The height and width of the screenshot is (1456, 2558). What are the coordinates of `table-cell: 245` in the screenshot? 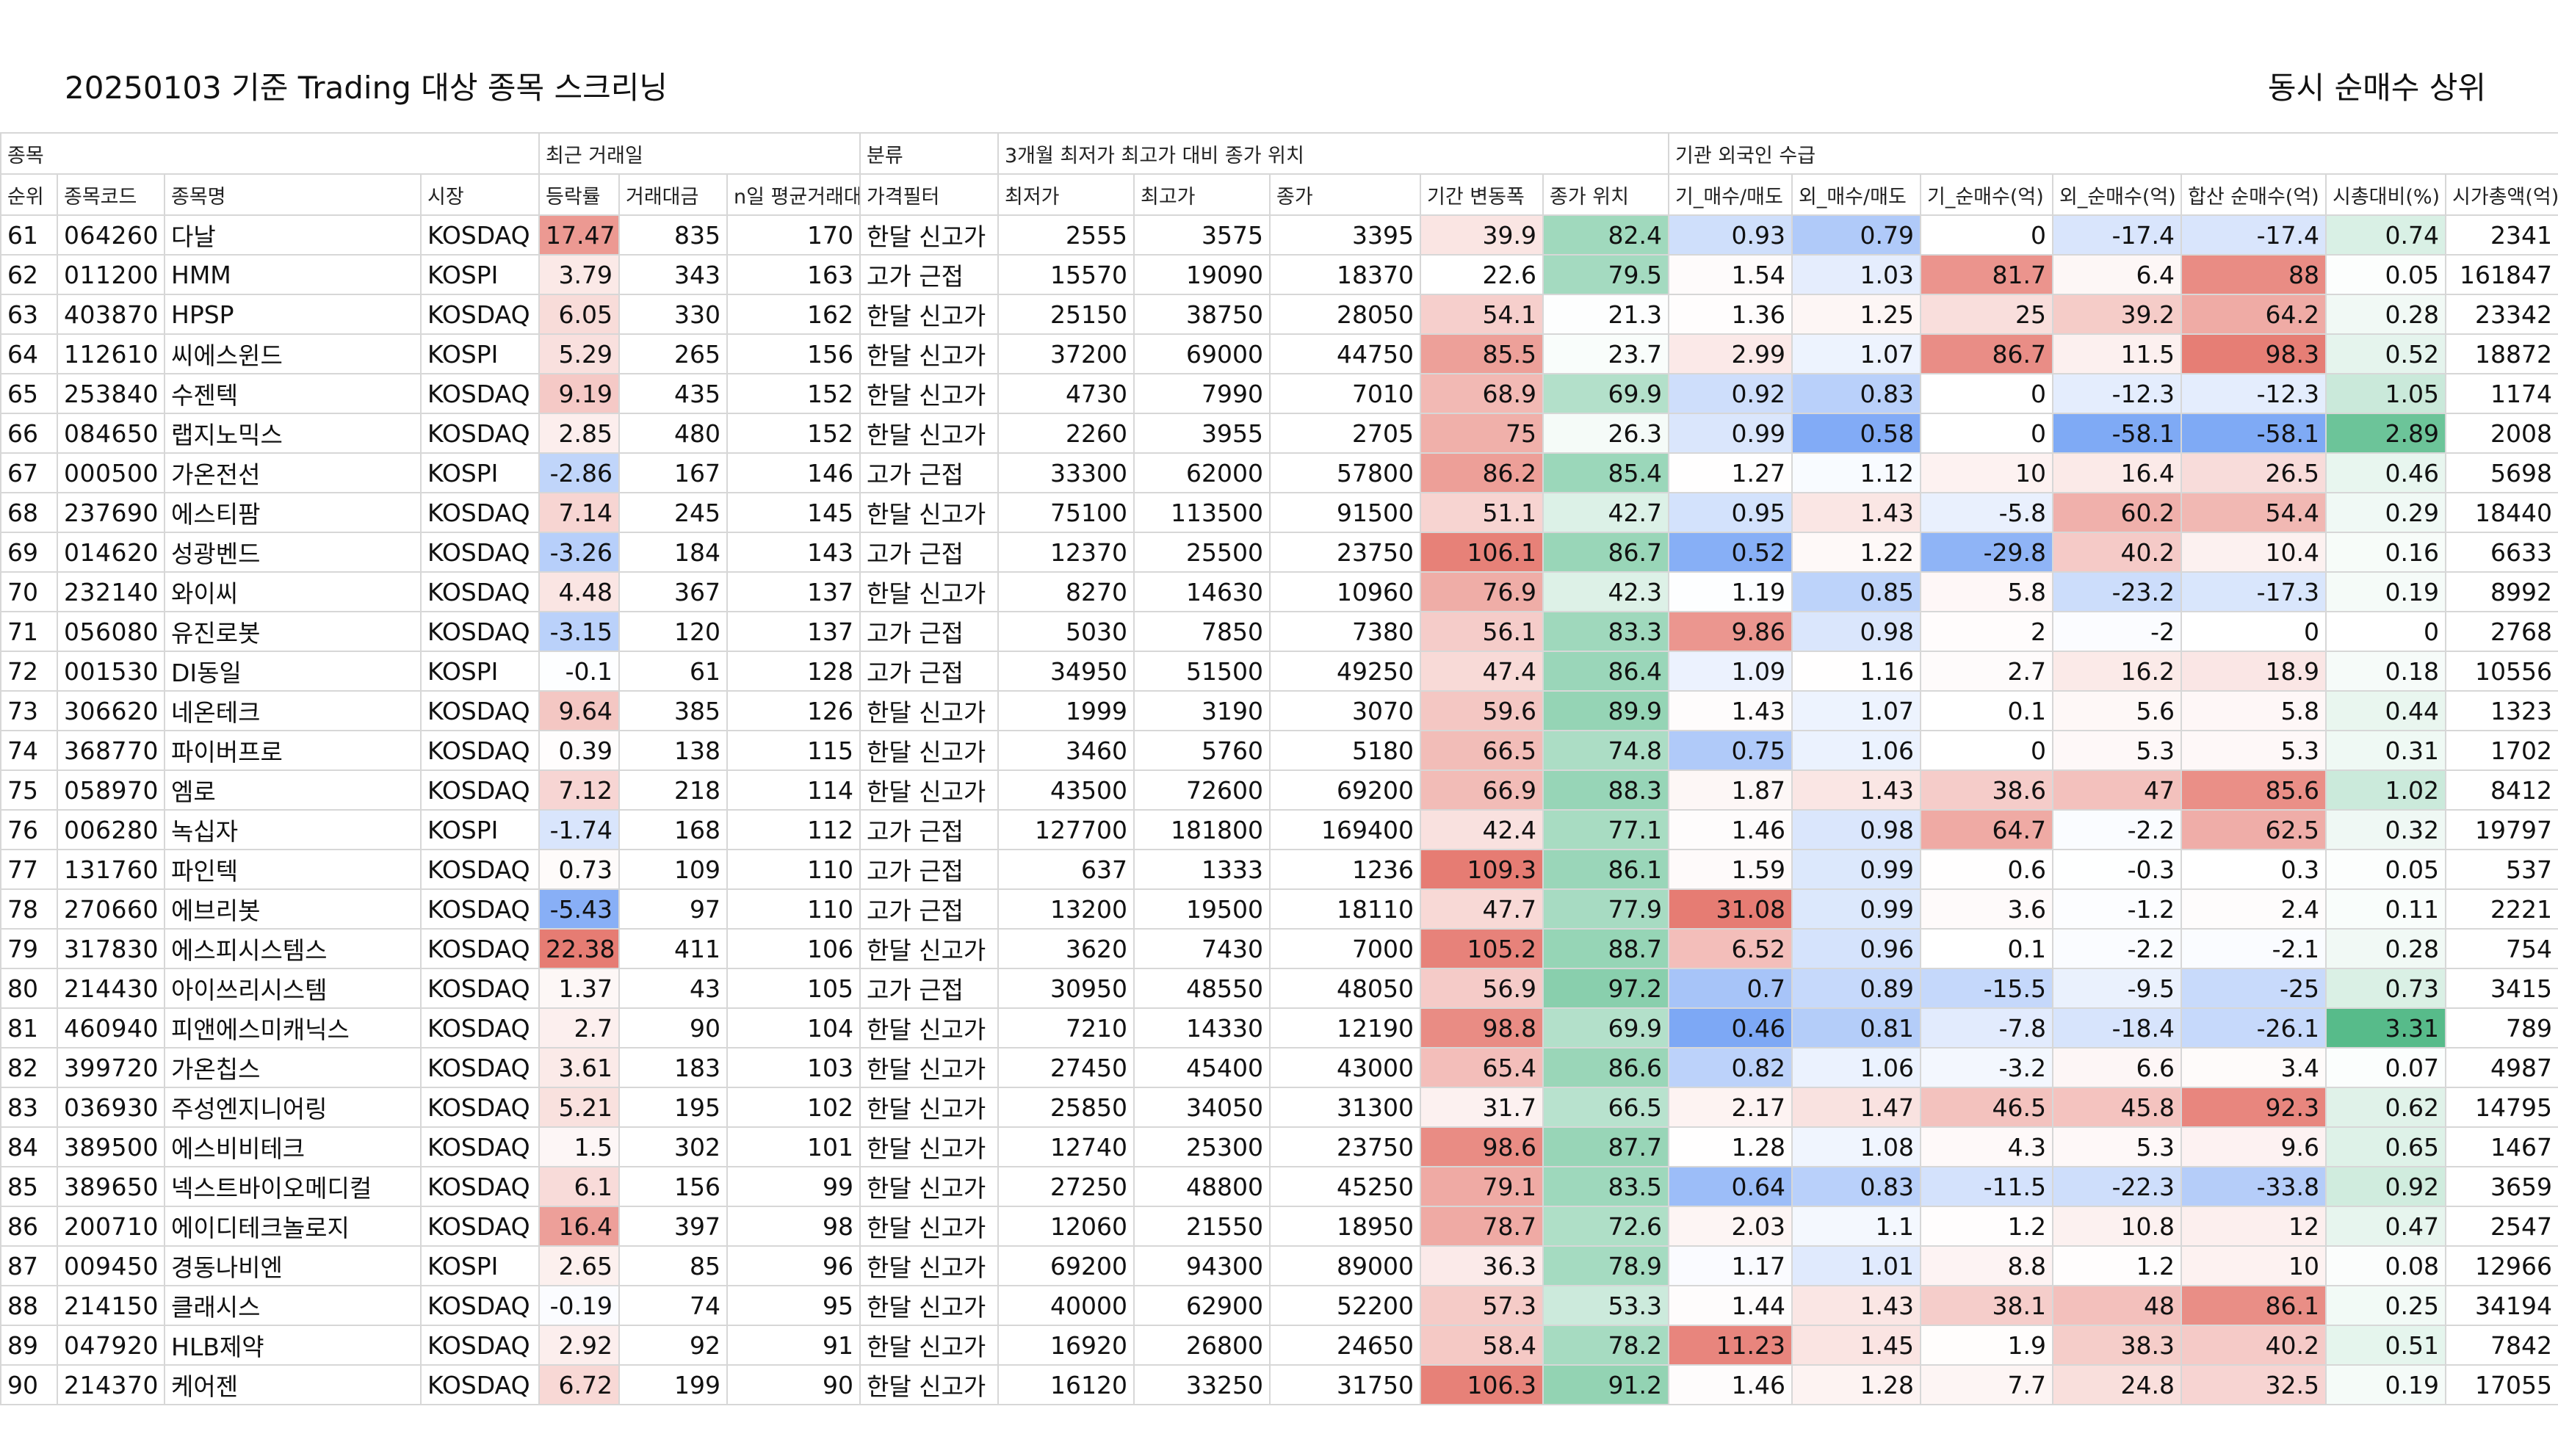 It's located at (673, 512).